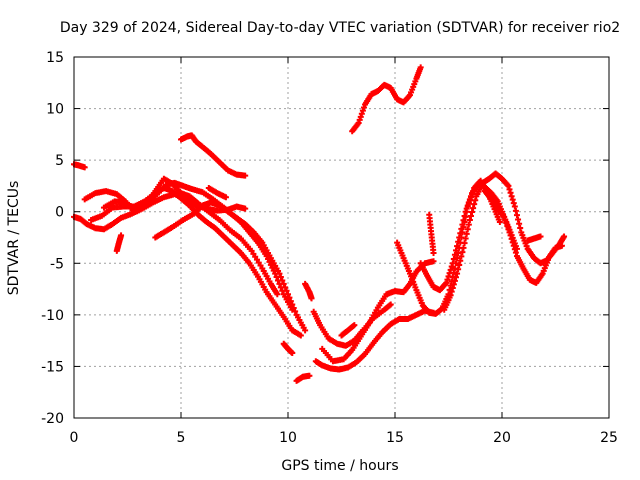 This screenshot has height=480, width=640. Describe the element at coordinates (52, 316) in the screenshot. I see `y-tick-label: -10` at that location.